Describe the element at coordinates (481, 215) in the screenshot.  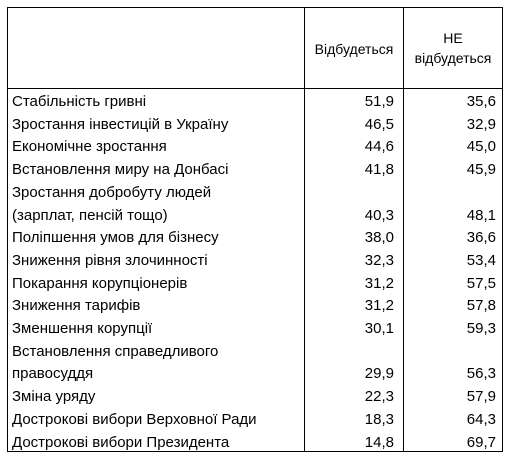
I see `value-not-happen: 48,1` at that location.